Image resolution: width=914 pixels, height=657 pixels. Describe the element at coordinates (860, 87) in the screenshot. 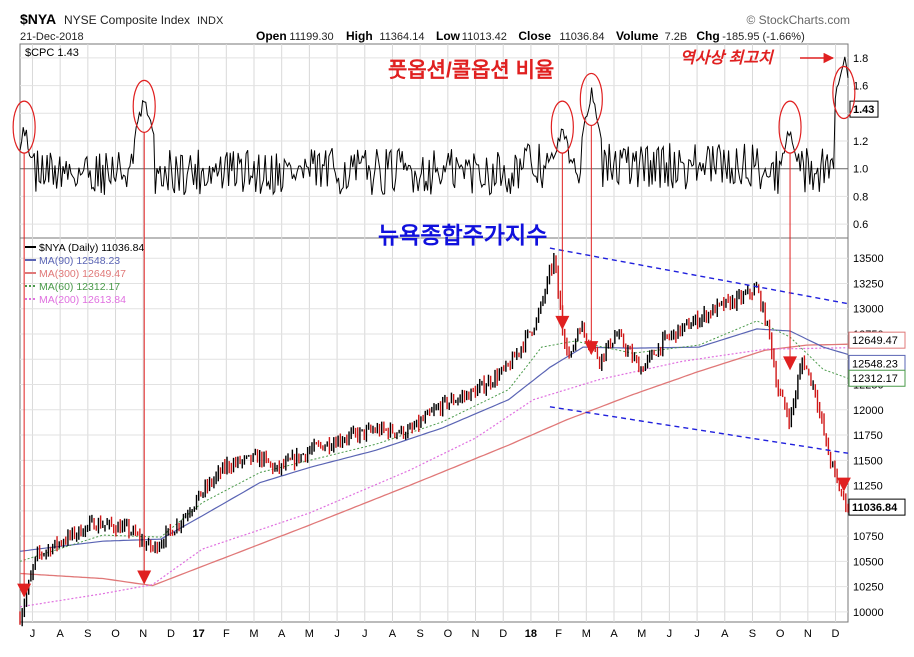

I see `cpc-tick-label: 1.6` at that location.